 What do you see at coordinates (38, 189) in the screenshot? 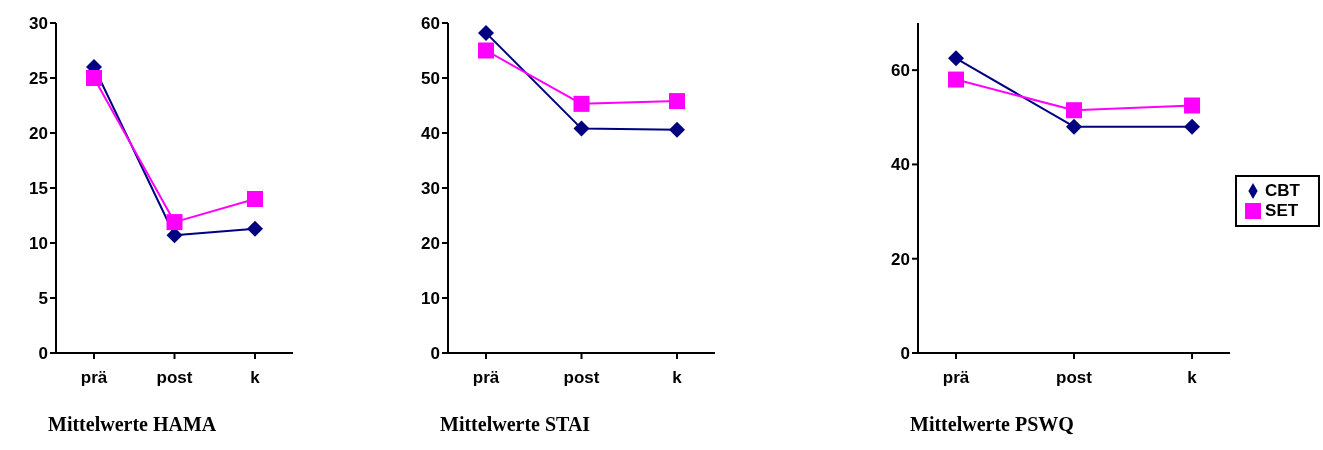
I see `y-tick-label: 15` at bounding box center [38, 189].